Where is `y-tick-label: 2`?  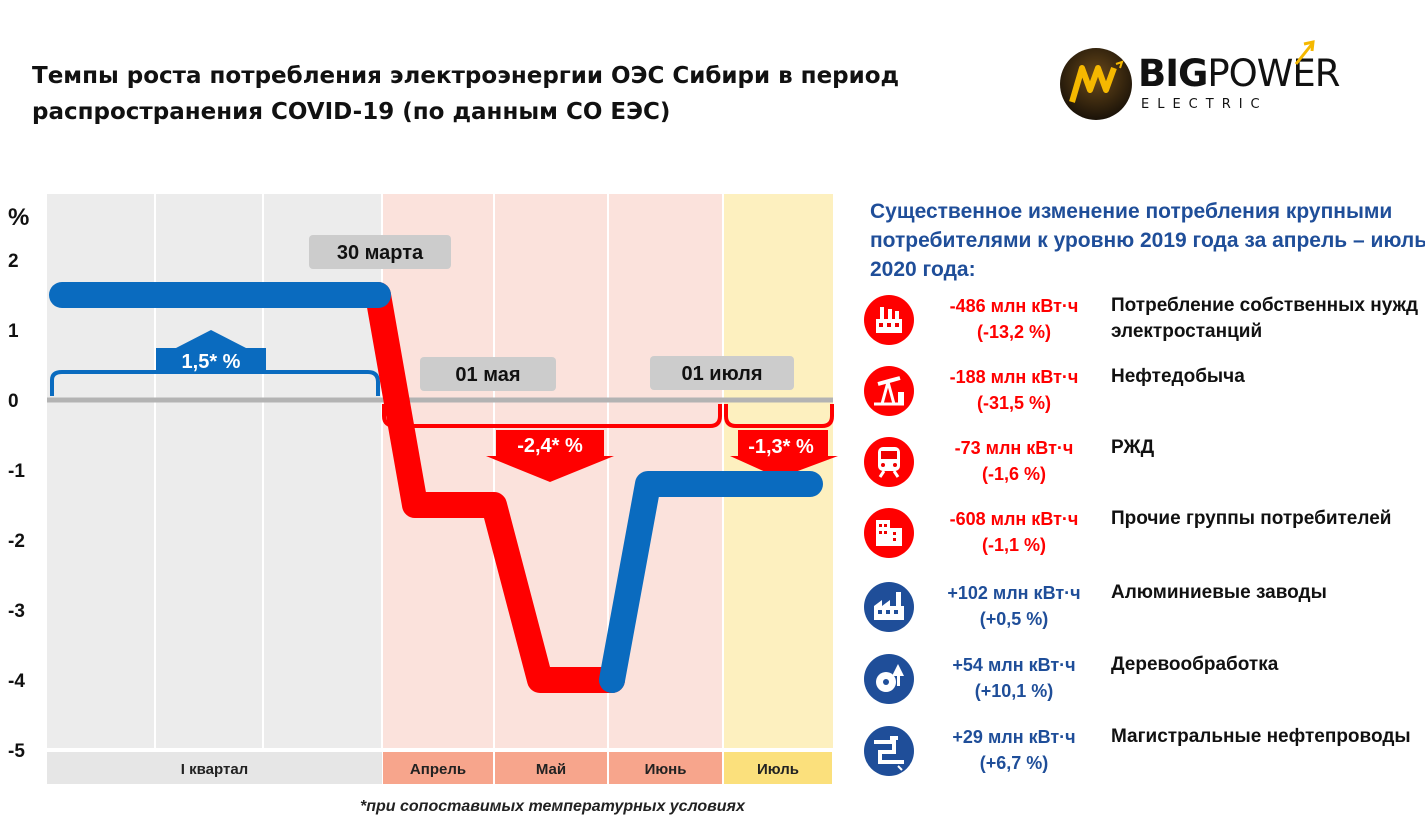 y-tick-label: 2 is located at coordinates (13, 261).